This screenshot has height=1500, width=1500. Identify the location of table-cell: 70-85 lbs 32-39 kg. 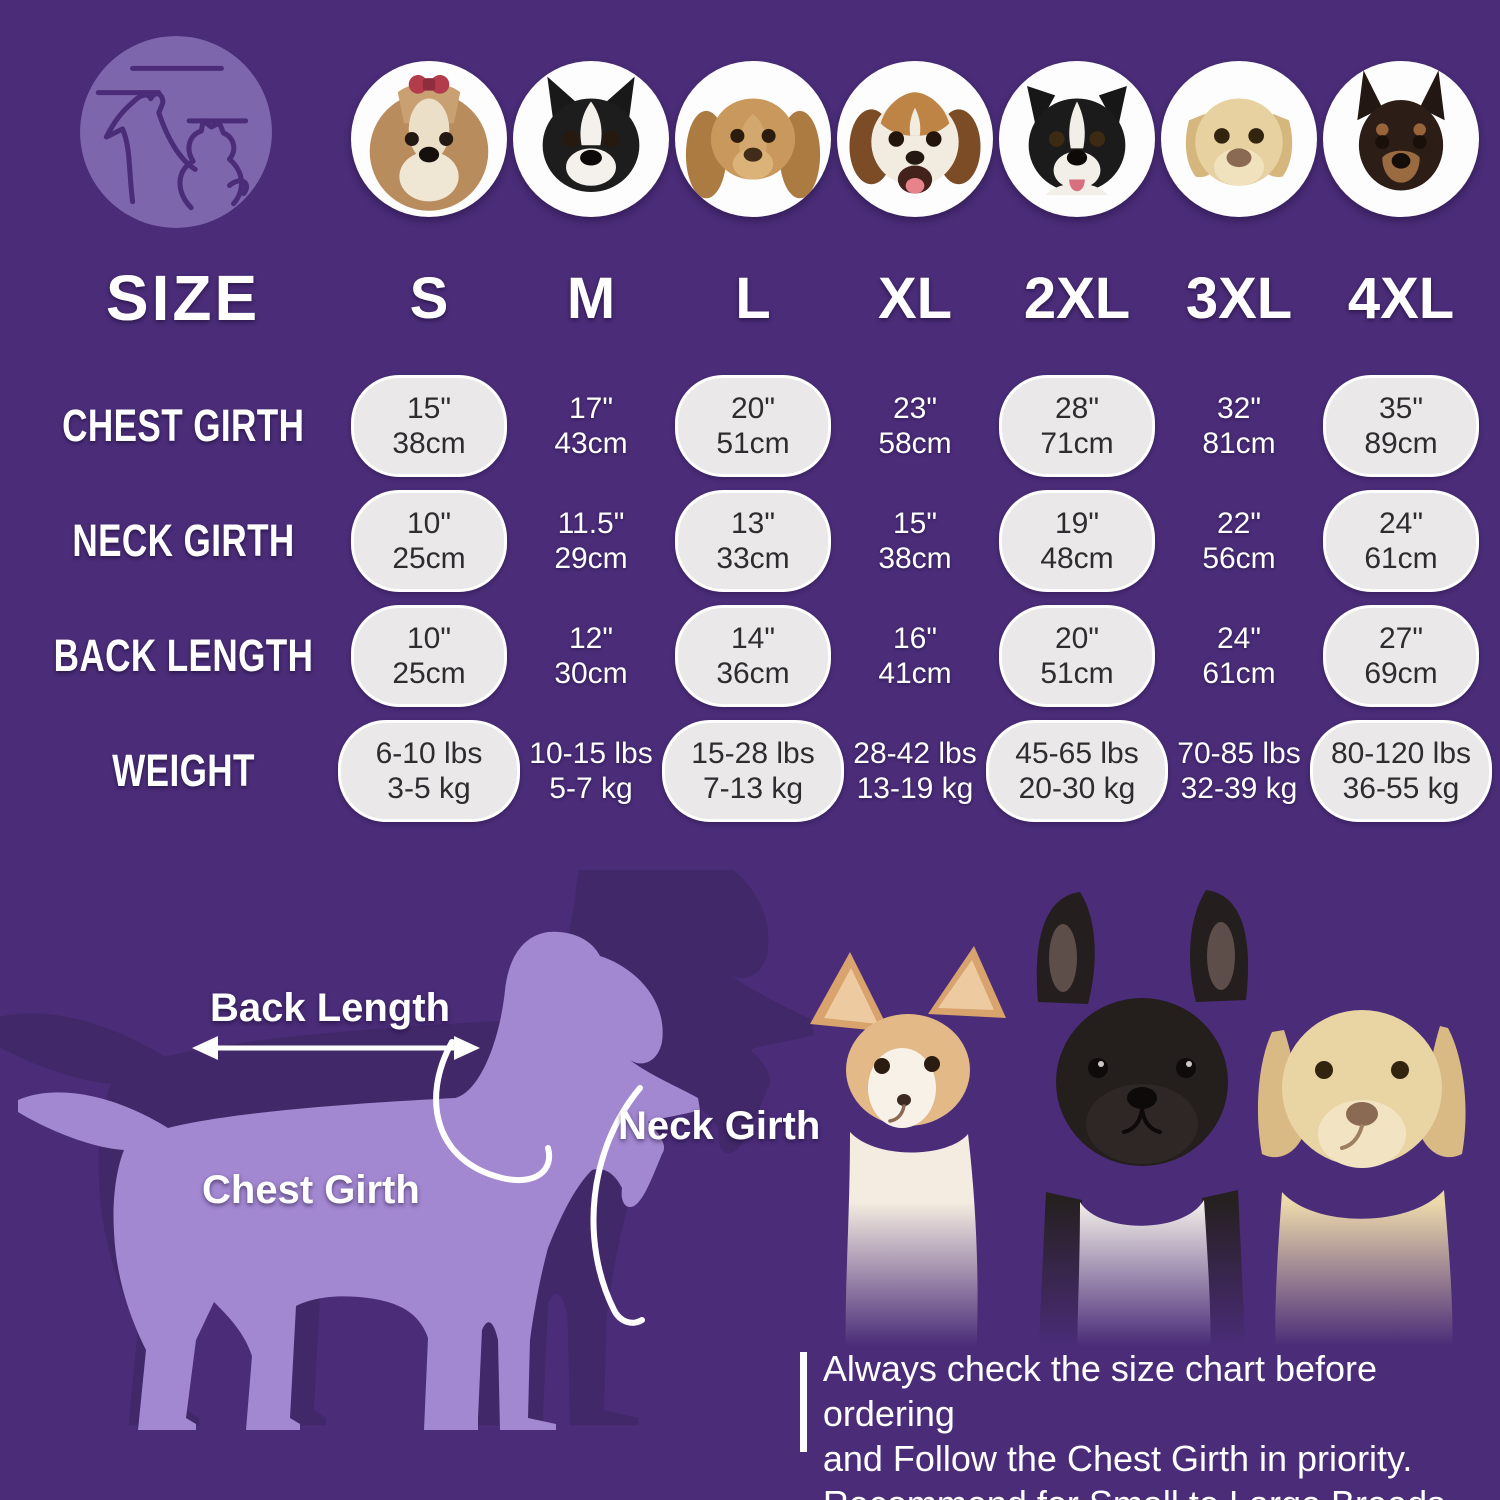
(1239, 770).